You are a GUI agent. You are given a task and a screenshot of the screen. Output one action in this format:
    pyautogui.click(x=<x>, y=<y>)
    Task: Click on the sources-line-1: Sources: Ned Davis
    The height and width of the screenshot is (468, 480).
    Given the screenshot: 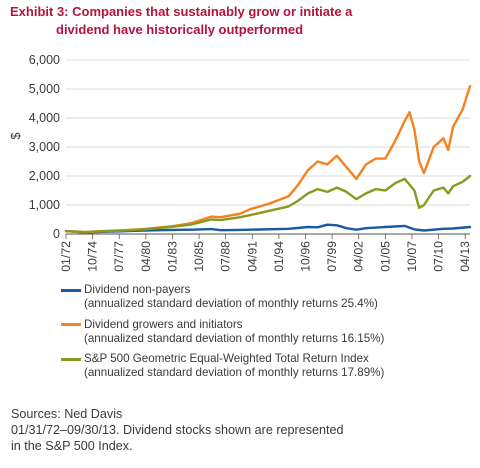 What is the action you would take?
    pyautogui.click(x=67, y=414)
    